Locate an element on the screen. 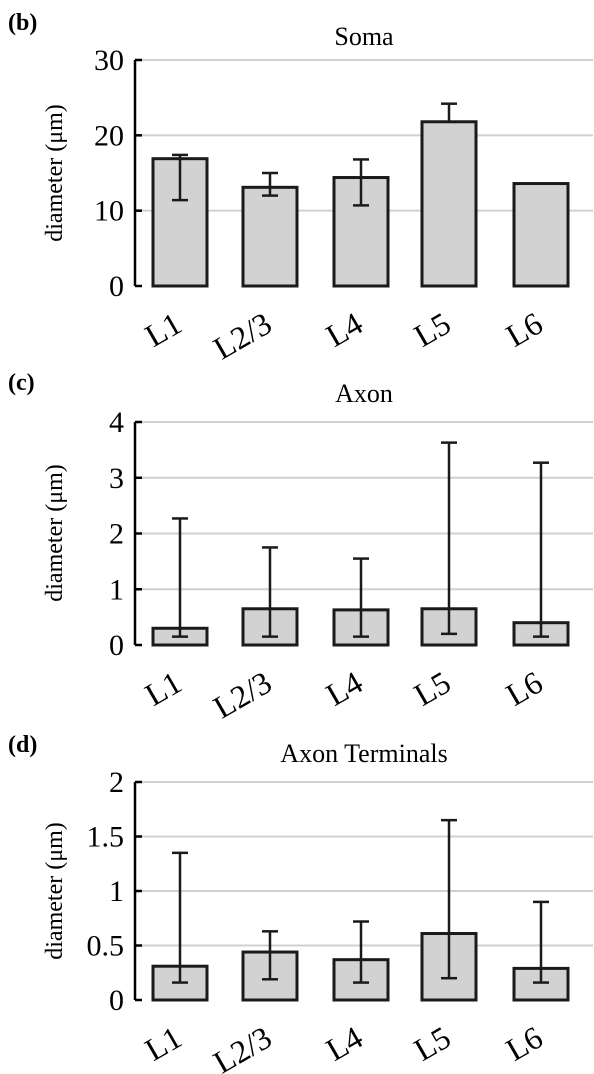  y-tick-label: 1.5 is located at coordinates (106, 837).